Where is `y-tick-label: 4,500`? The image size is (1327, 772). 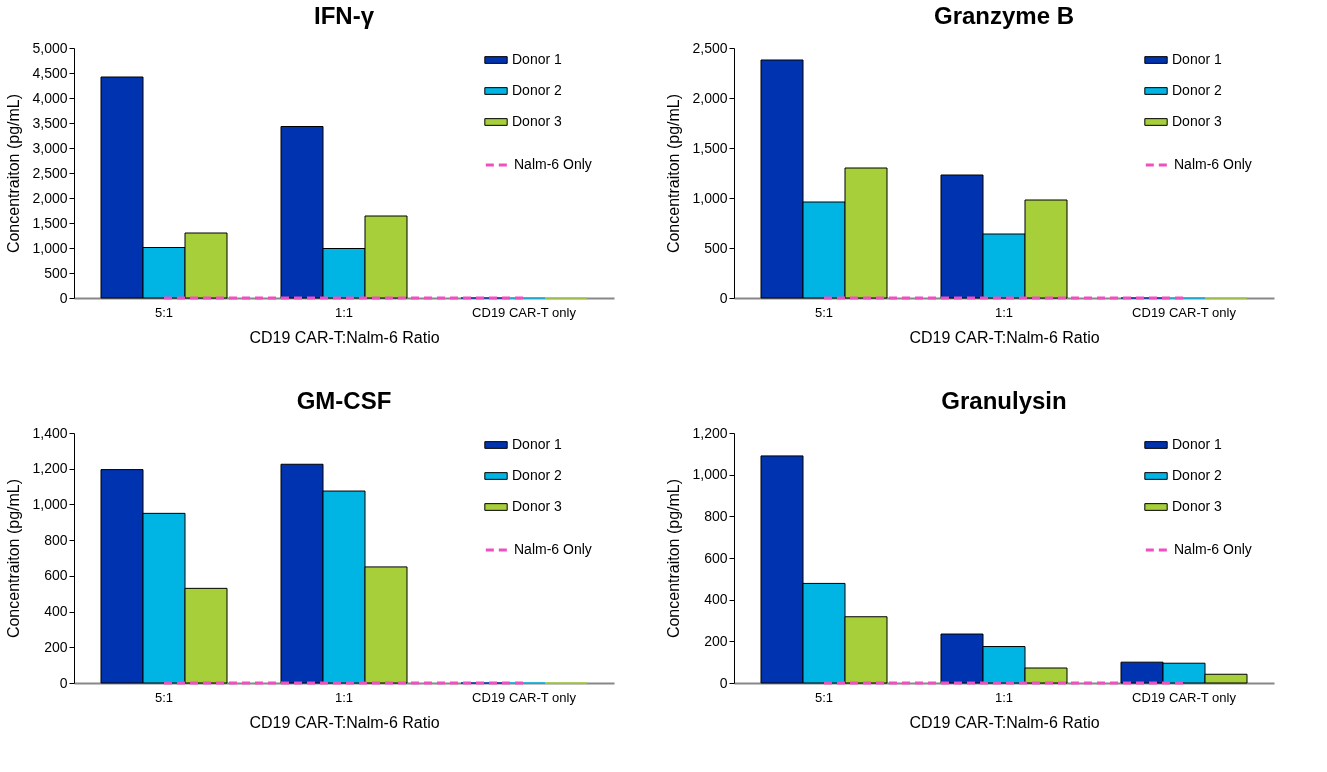 y-tick-label: 4,500 is located at coordinates (50, 72).